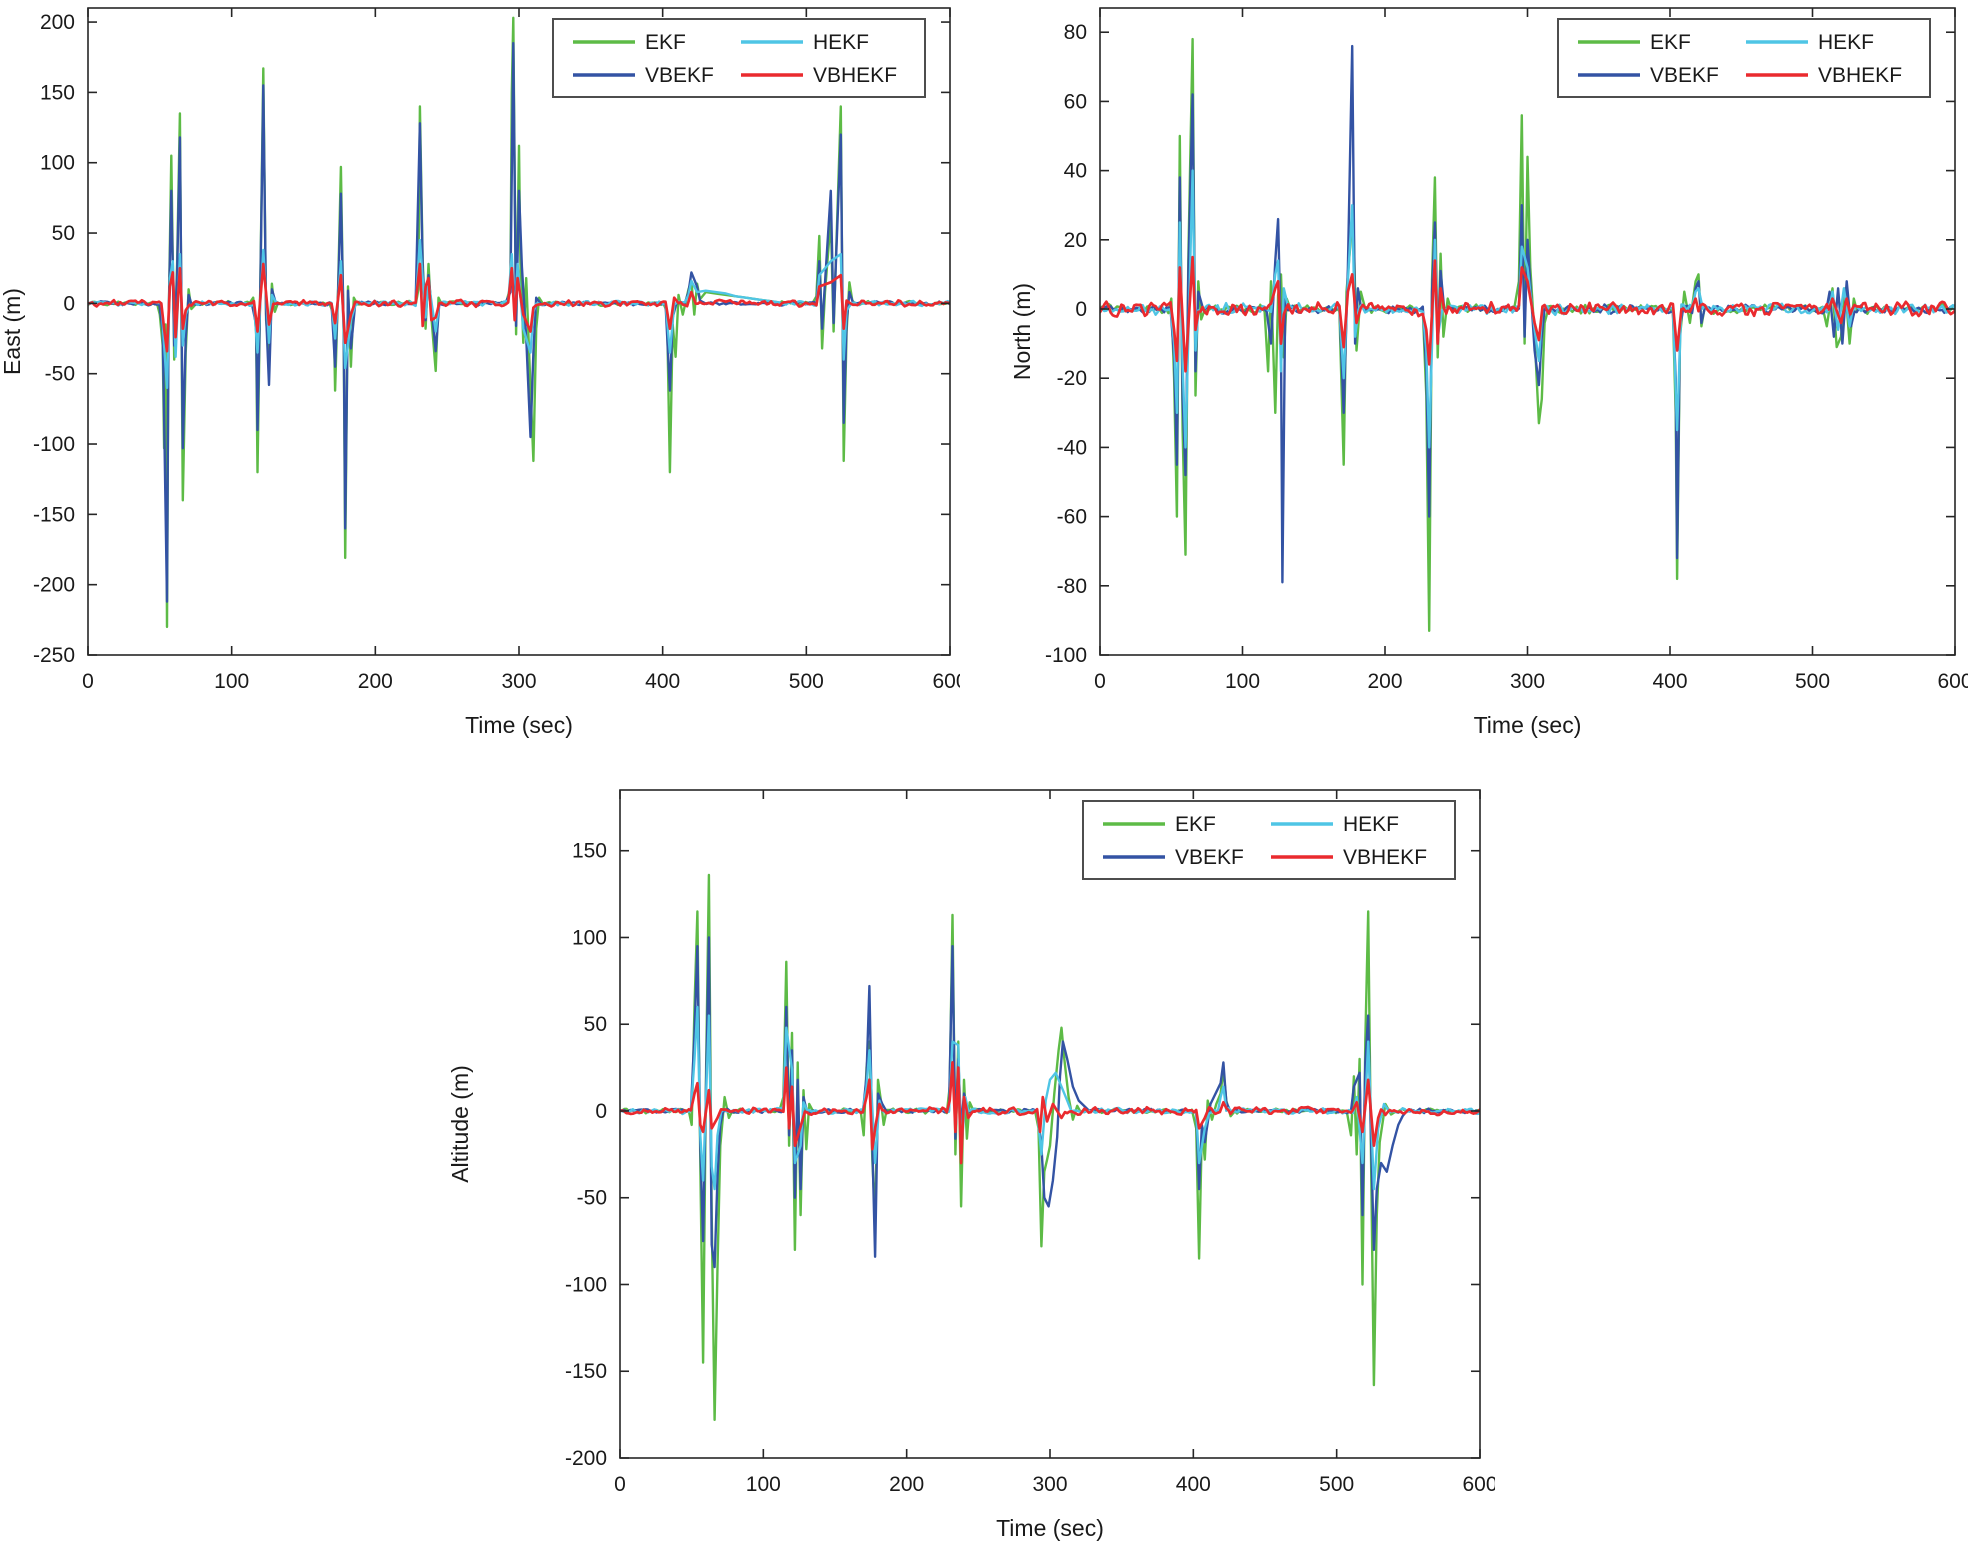  I want to click on y-tick-label: 80, so click(1075, 32).